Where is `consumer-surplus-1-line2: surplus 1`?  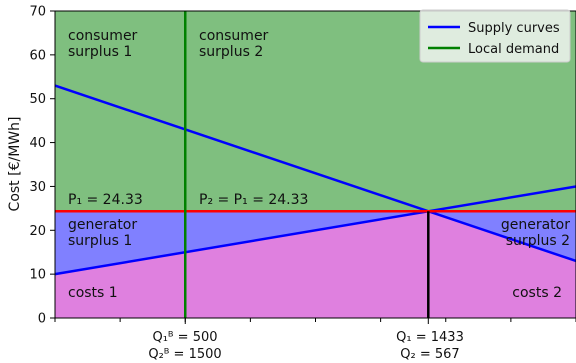
consumer-surplus-1-line2: surplus 1 is located at coordinates (100, 52).